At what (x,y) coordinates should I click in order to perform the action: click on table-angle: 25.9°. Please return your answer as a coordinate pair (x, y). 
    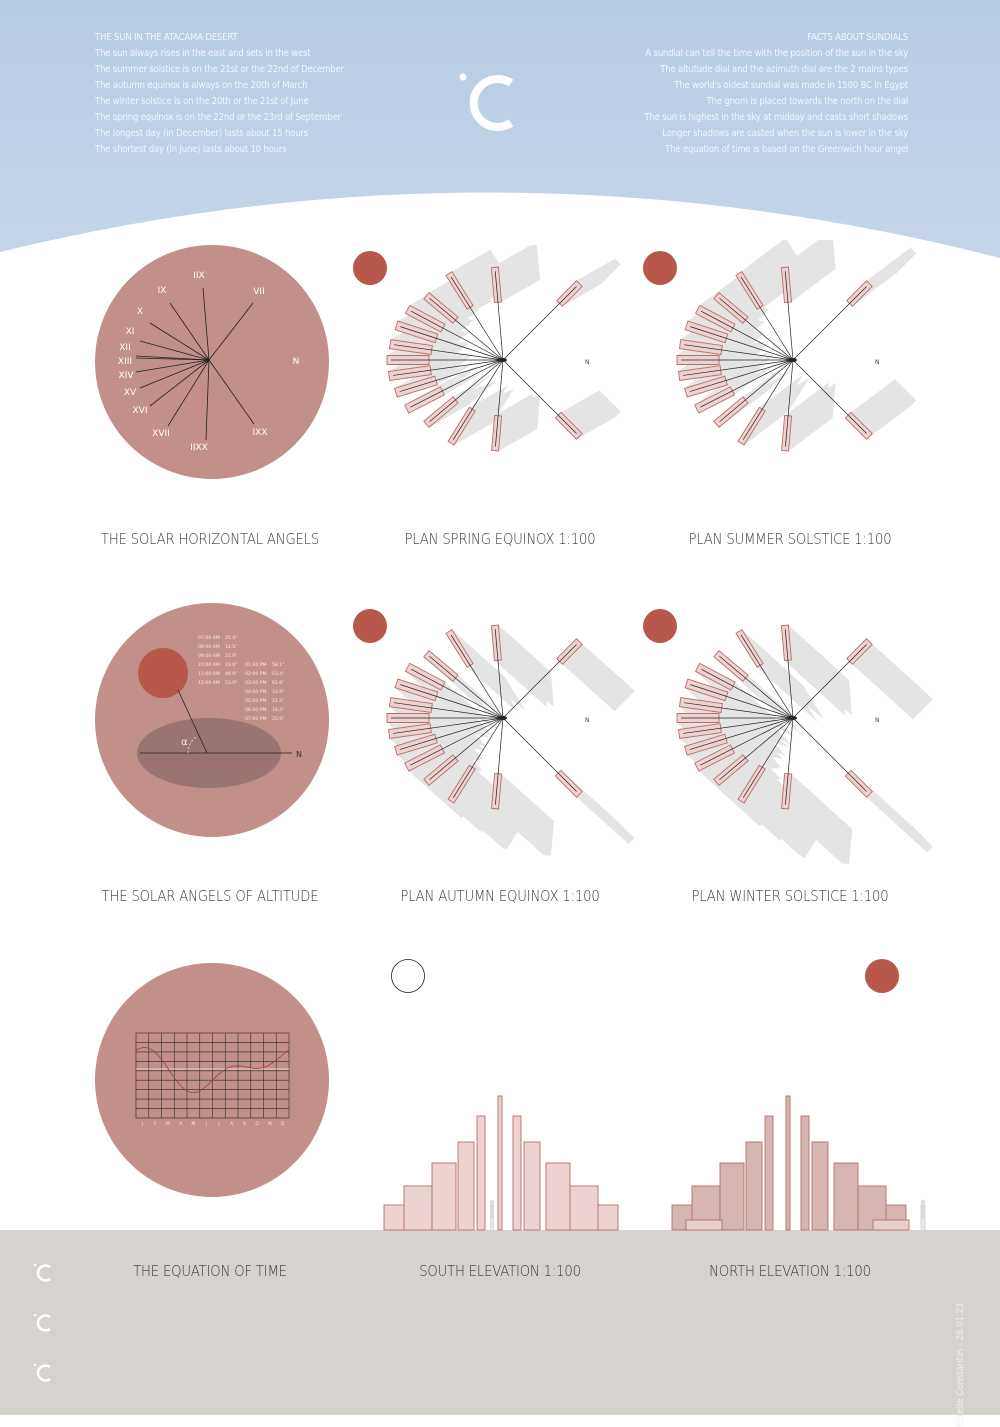
    Looking at the image, I should click on (278, 719).